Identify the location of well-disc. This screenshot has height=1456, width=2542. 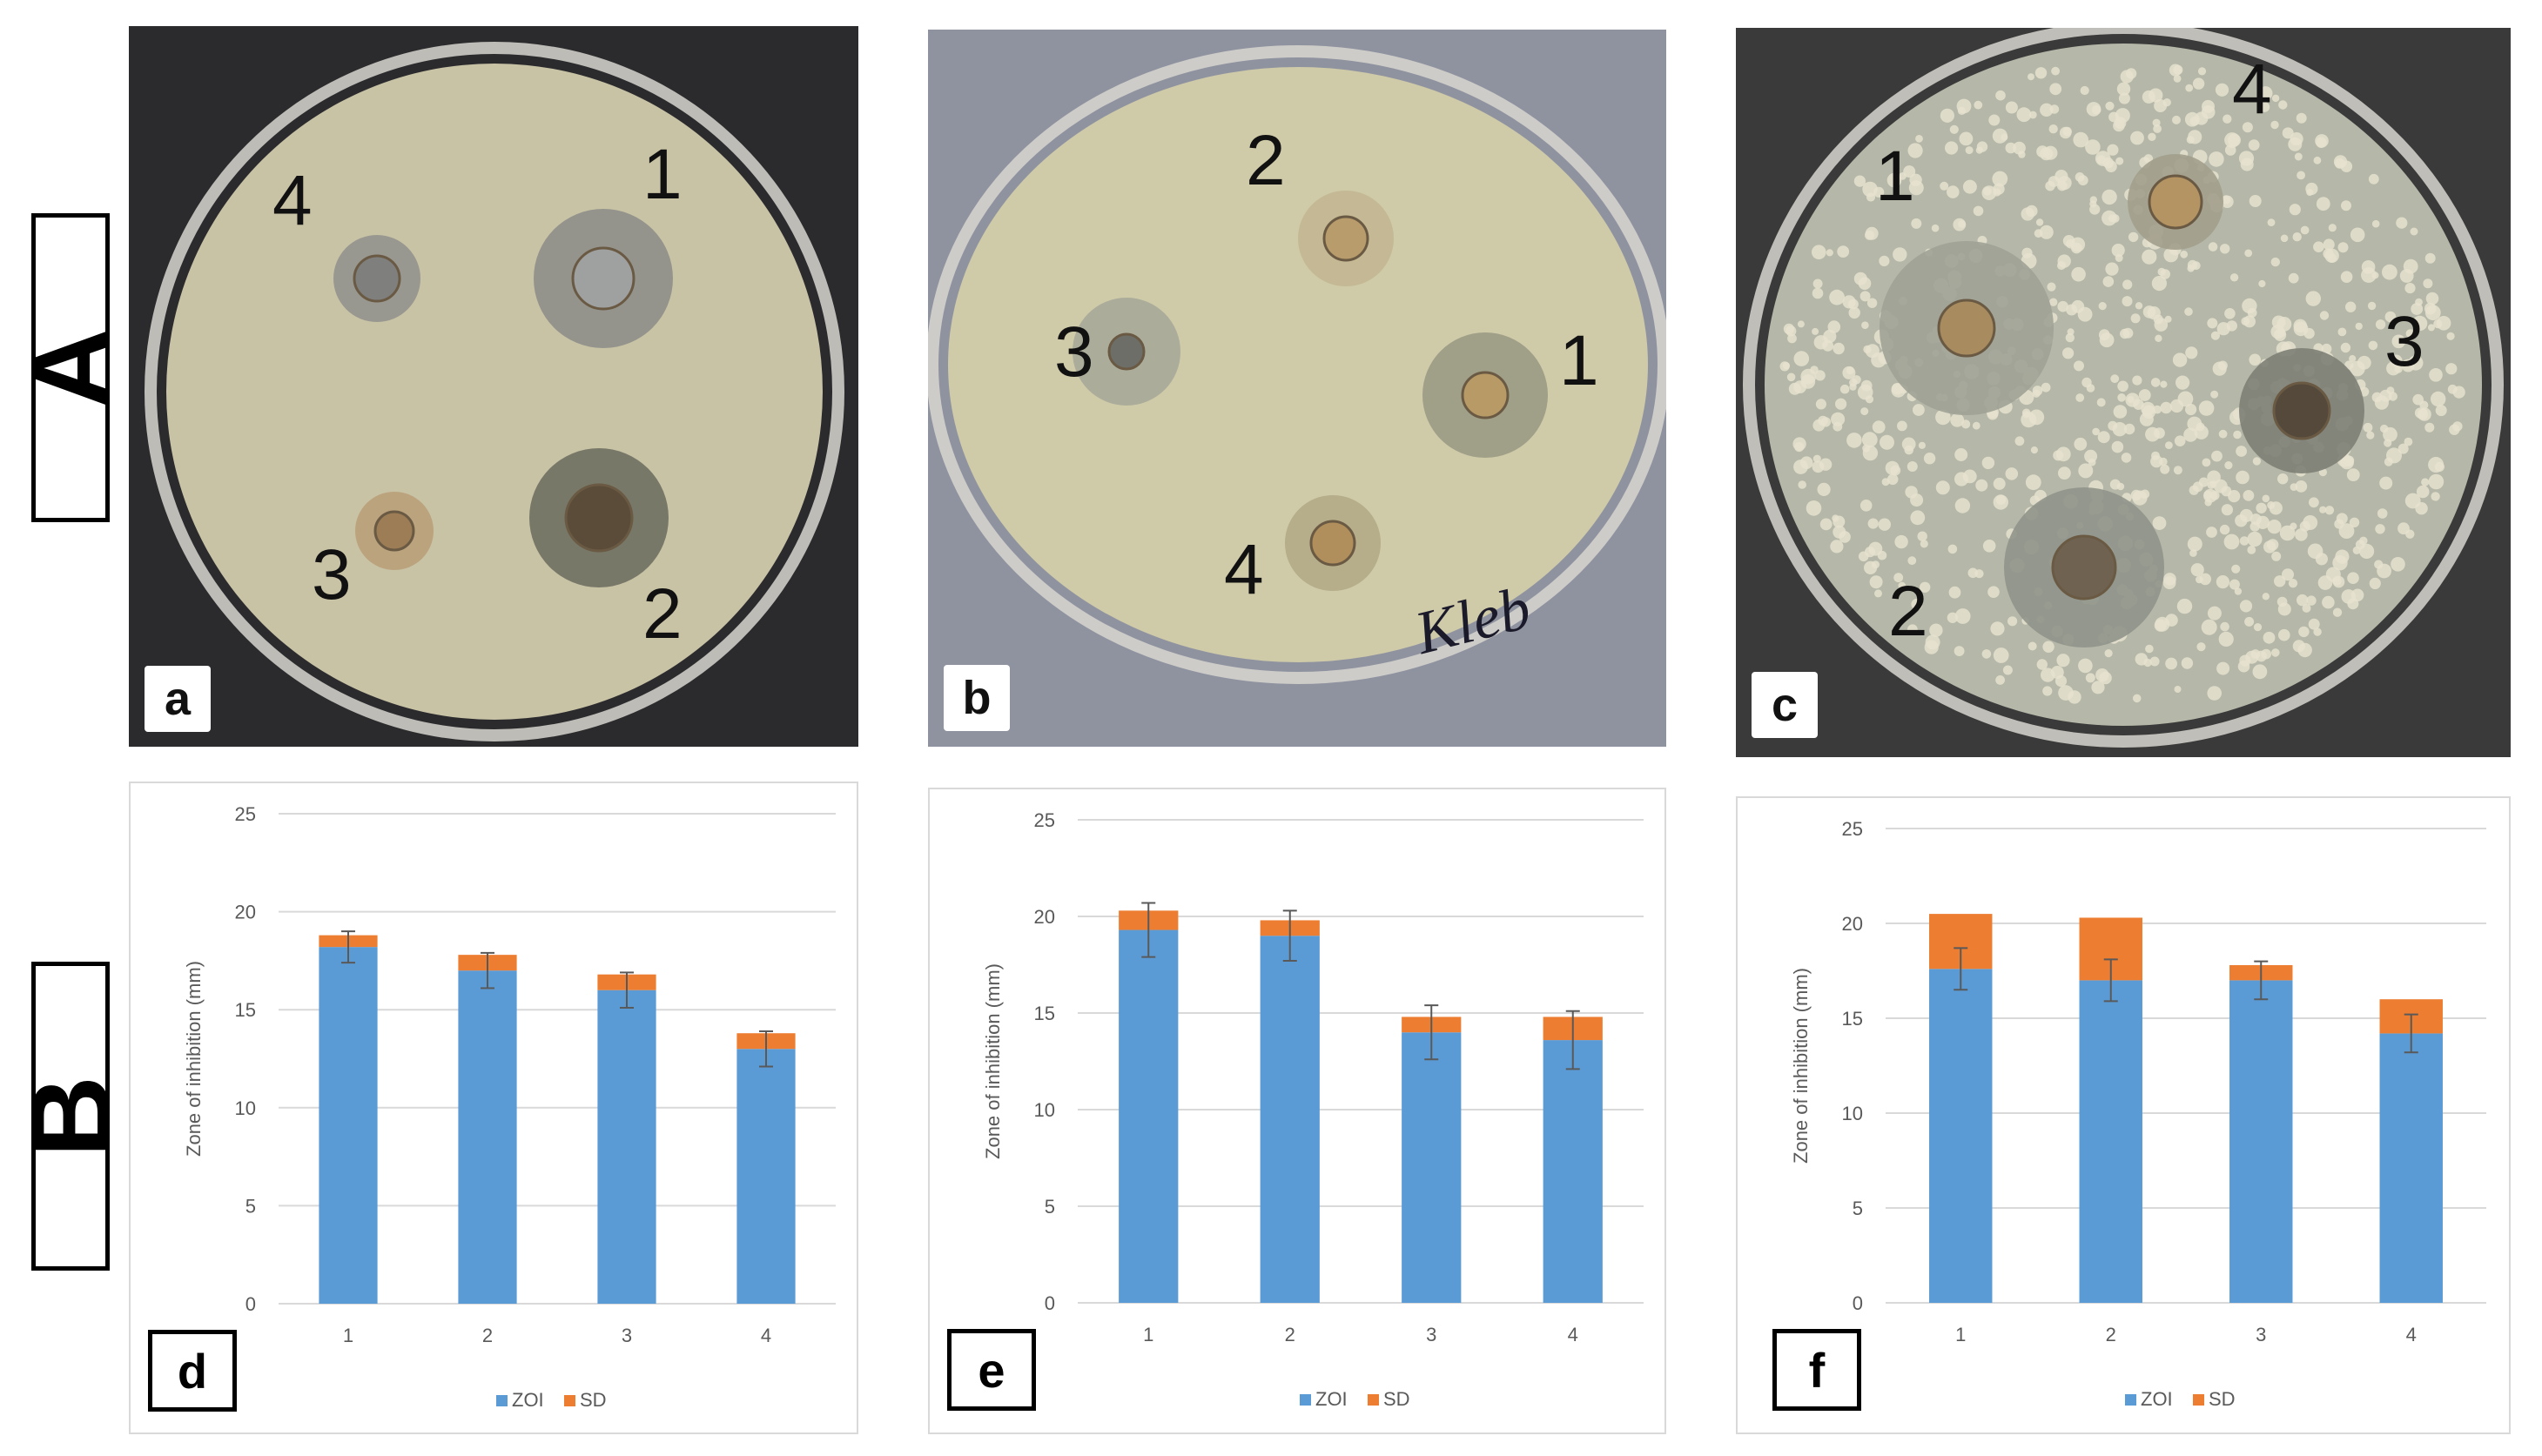
(1485, 395).